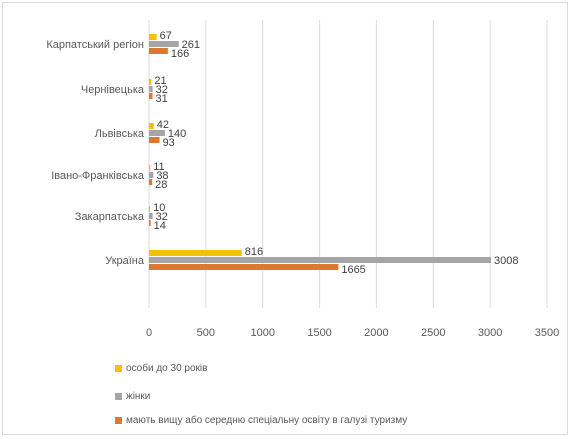  What do you see at coordinates (110, 217) in the screenshot?
I see `category-label: Закарпатська` at bounding box center [110, 217].